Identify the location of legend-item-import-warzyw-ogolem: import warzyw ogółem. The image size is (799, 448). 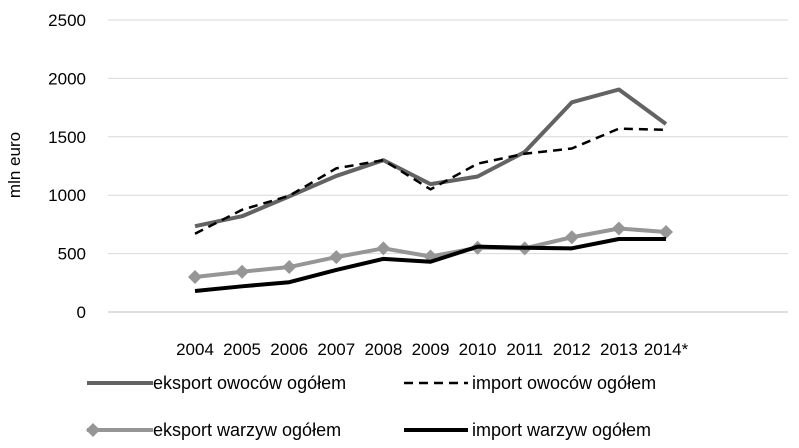
(527, 430).